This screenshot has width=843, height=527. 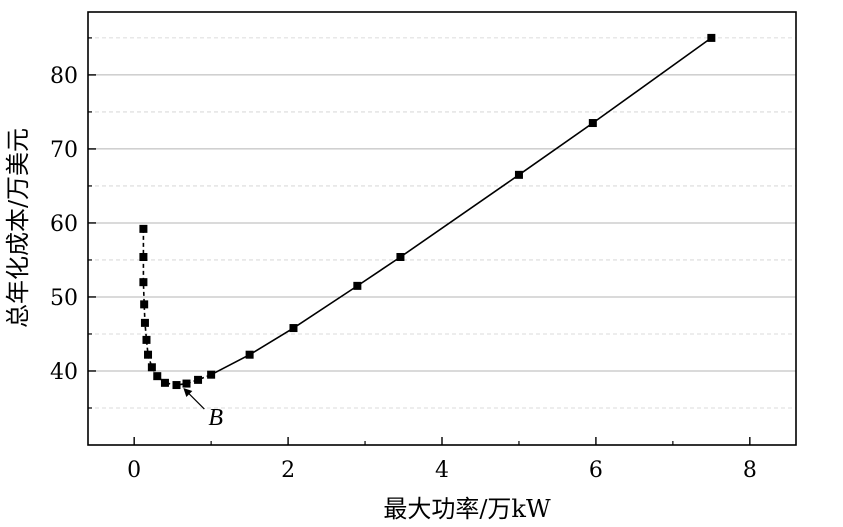 What do you see at coordinates (596, 470) in the screenshot?
I see `x-tick-label-3: 6` at bounding box center [596, 470].